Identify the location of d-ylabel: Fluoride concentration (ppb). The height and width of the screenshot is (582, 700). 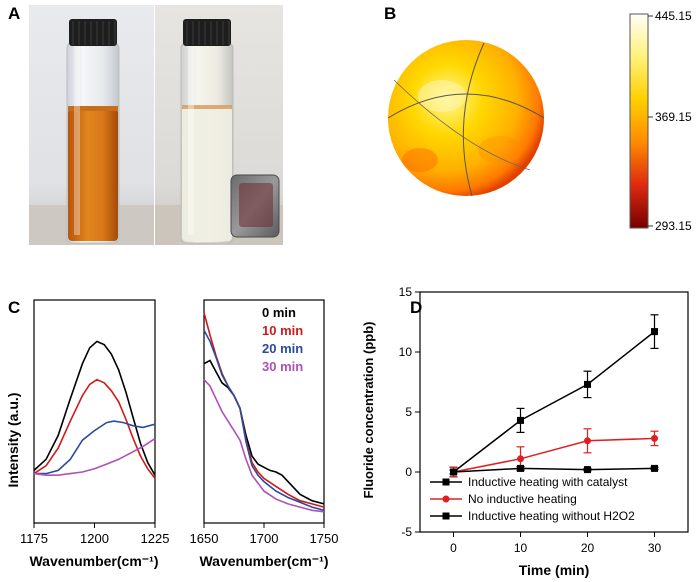
(368, 410).